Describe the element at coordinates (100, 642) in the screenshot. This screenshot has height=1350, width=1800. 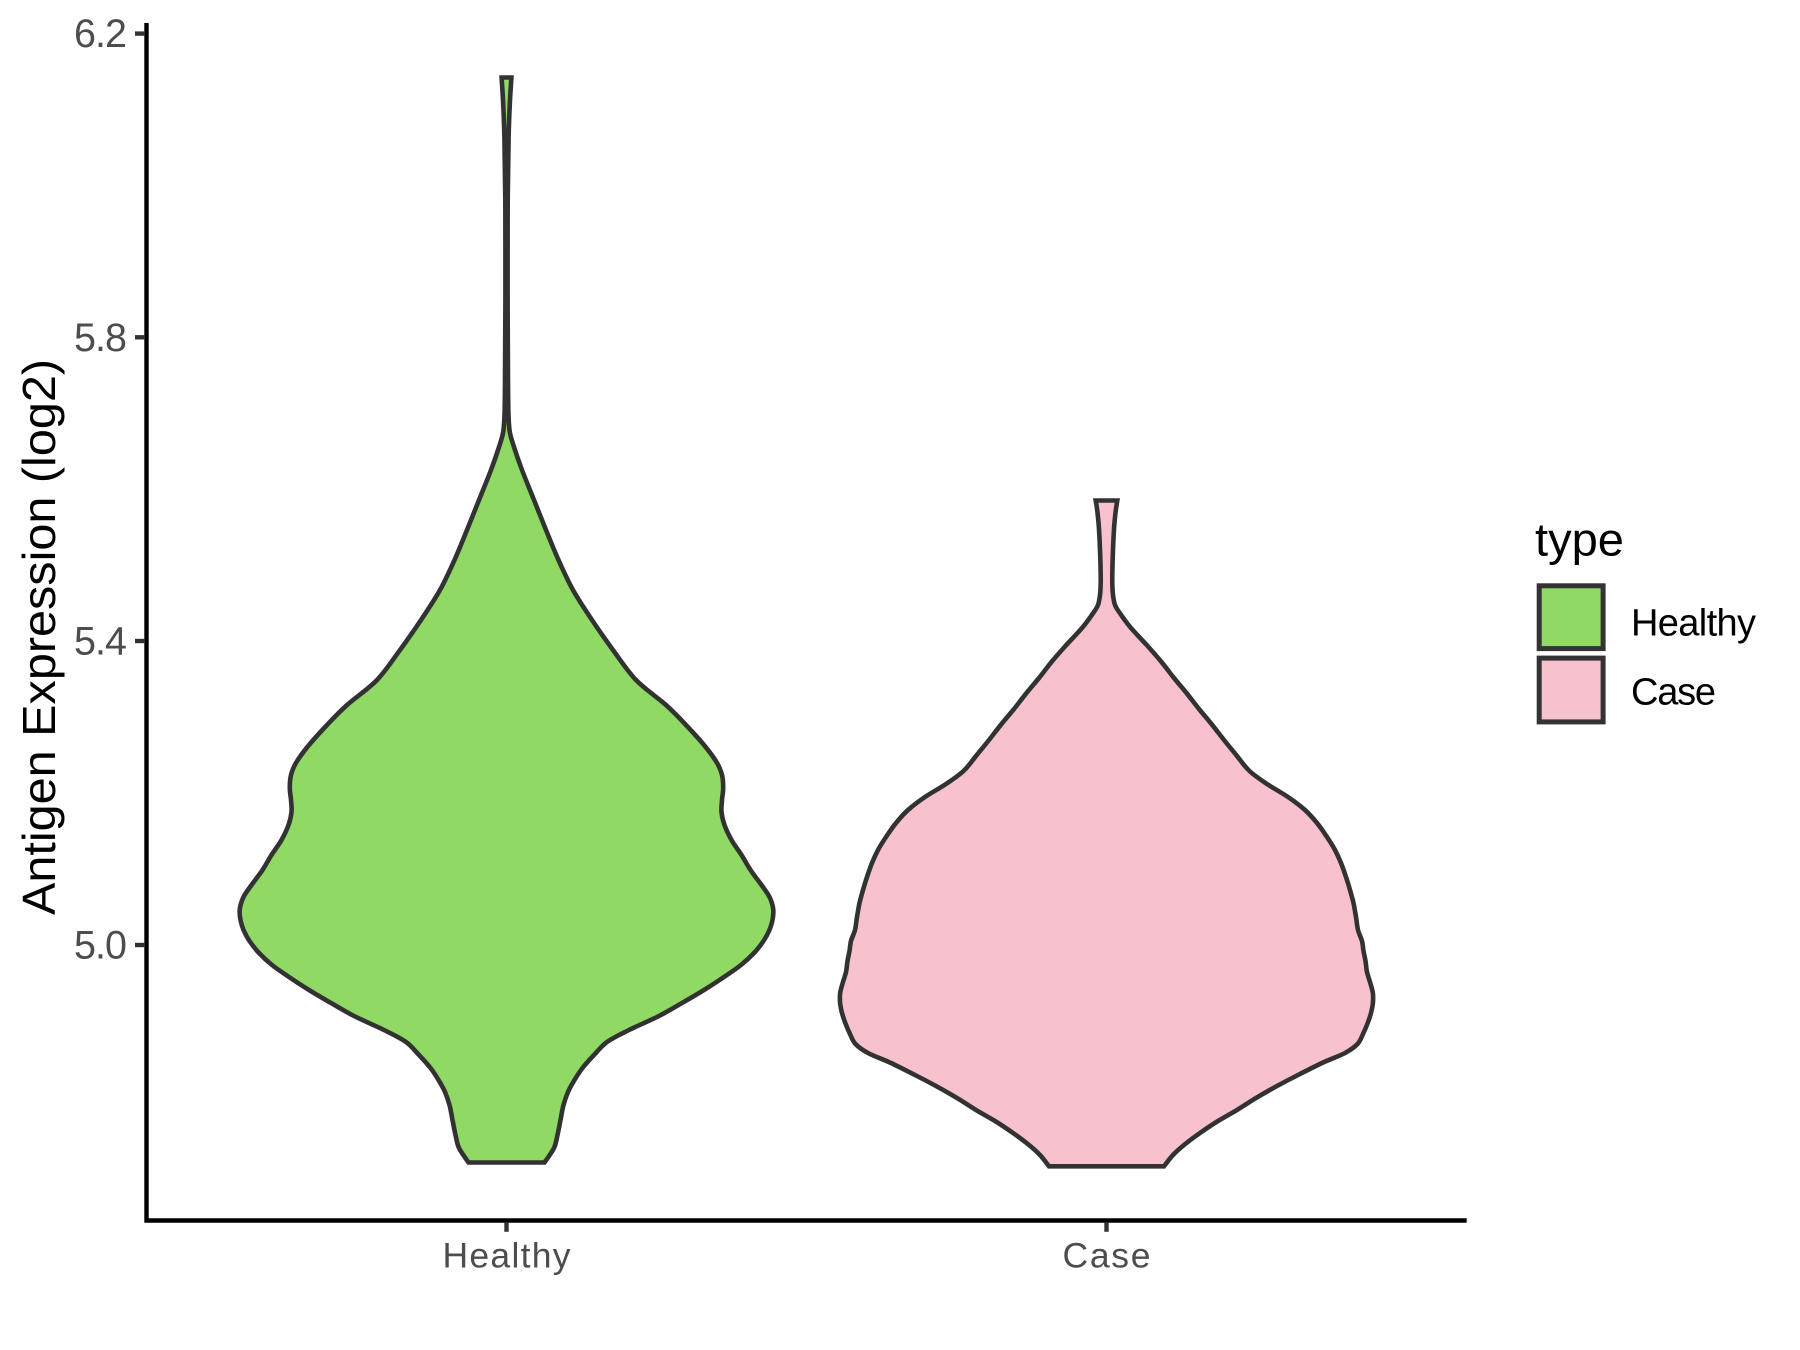
I see `svg-text: 5.4` at that location.